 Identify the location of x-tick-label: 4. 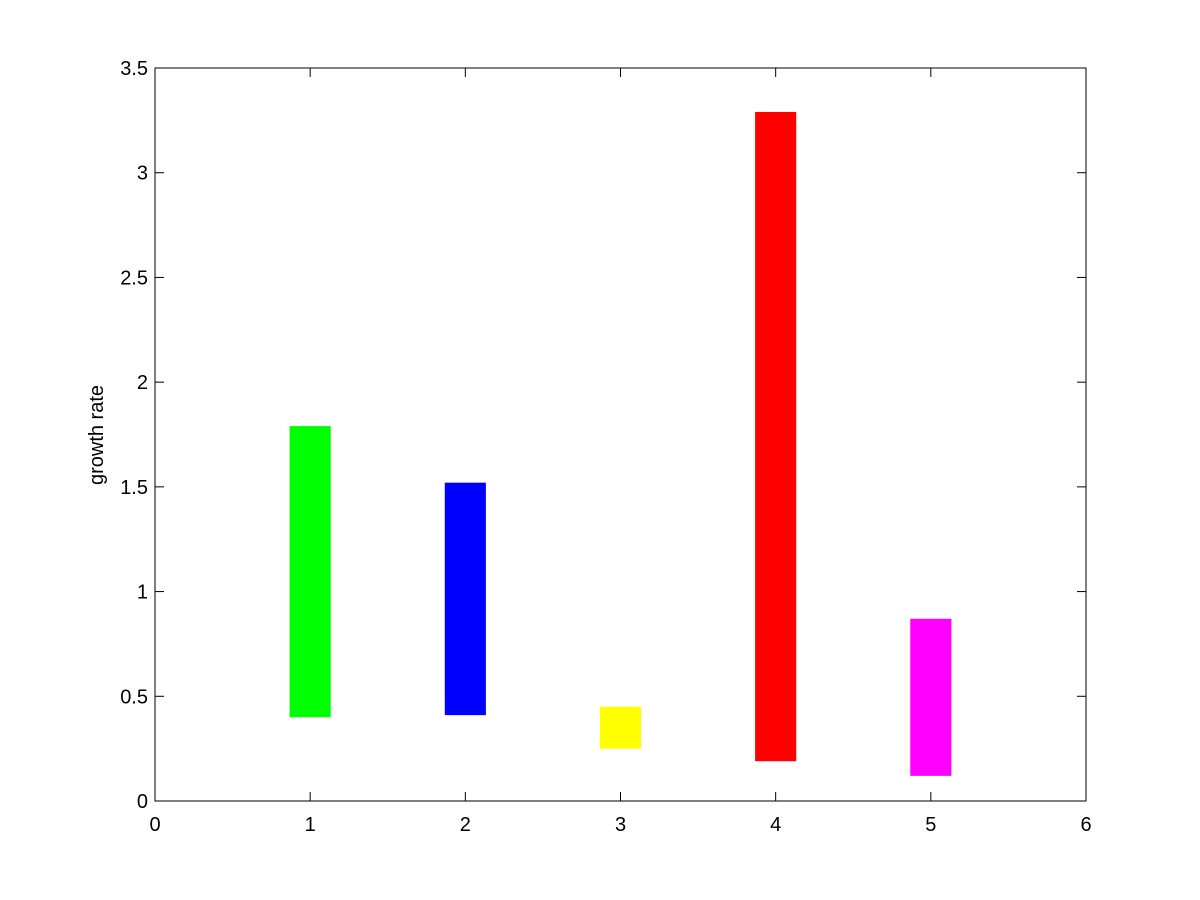
(775, 825).